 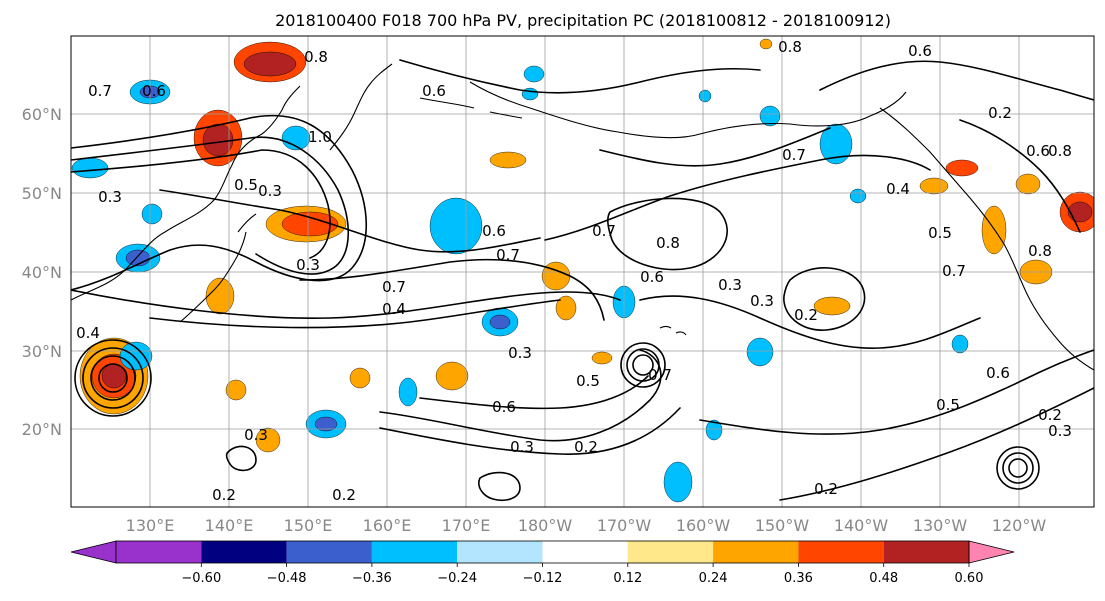 I want to click on pv-contour-label: 0.4, so click(x=394, y=309).